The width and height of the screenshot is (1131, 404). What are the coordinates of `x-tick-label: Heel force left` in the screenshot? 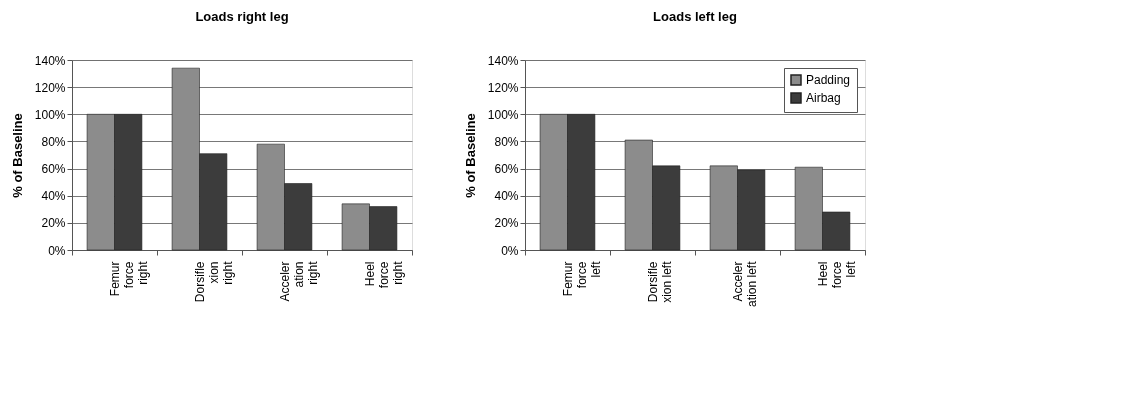 It's located at (837, 274).